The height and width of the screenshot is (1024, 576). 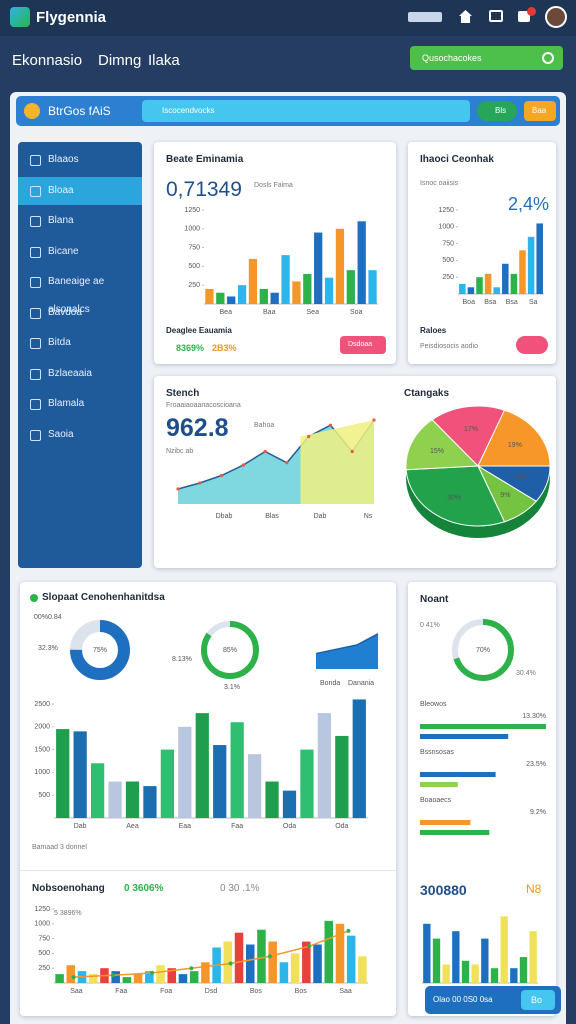 I want to click on y-tick-label: 750, so click(x=194, y=247).